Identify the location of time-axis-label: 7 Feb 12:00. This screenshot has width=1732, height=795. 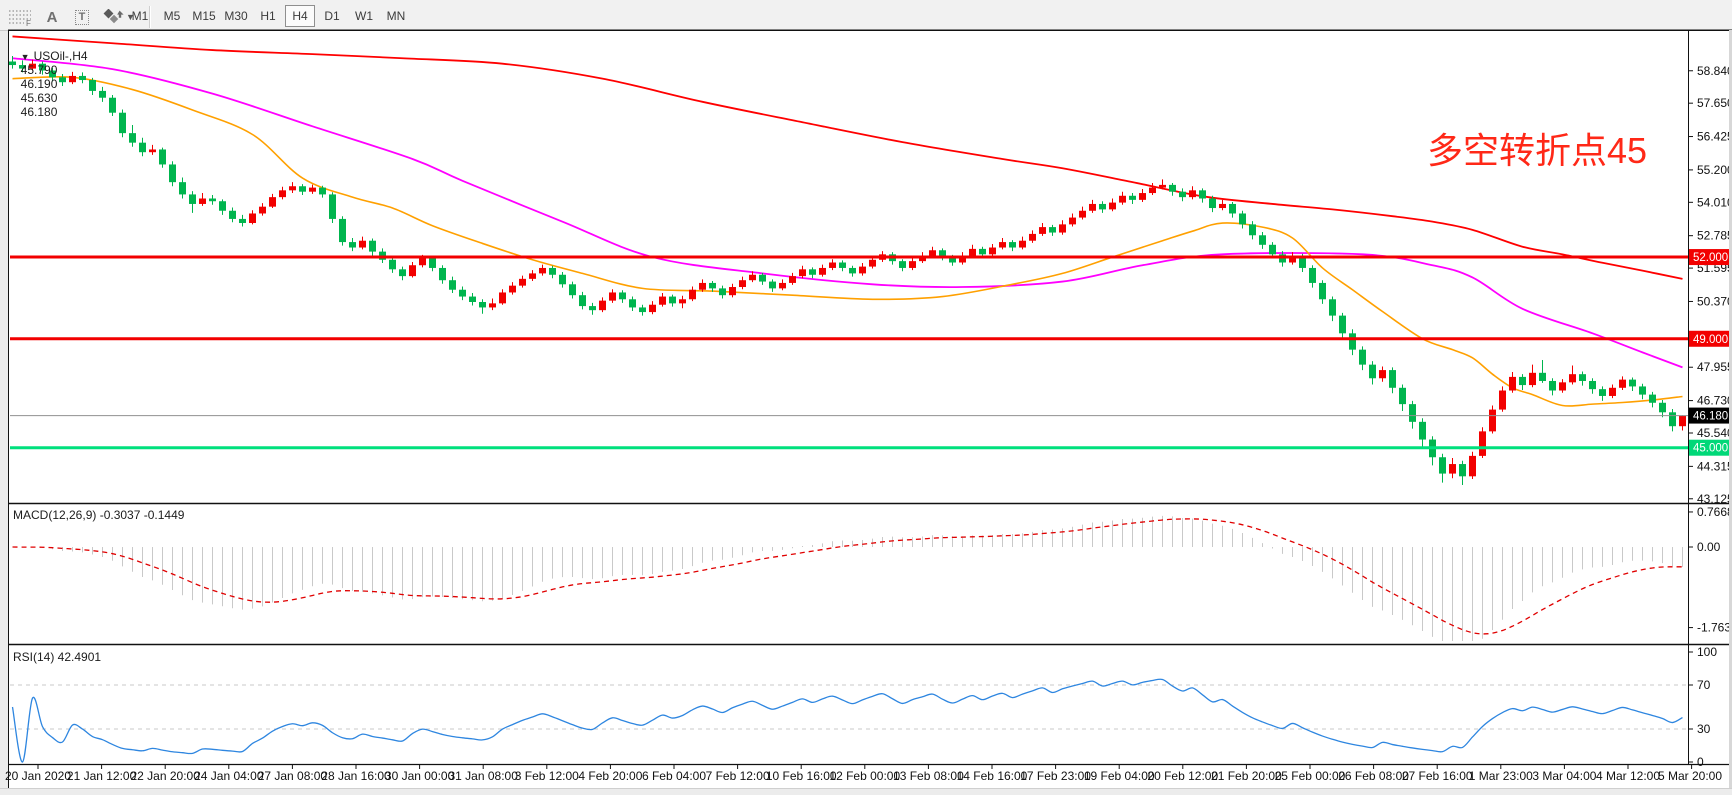
(738, 776).